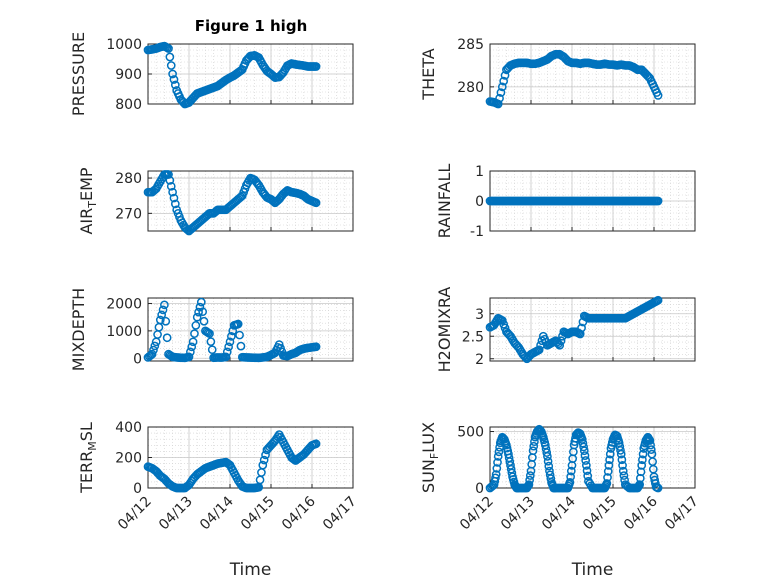 The width and height of the screenshot is (778, 583). What do you see at coordinates (86, 184) in the screenshot?
I see `y-axis-label-rest: EMP` at bounding box center [86, 184].